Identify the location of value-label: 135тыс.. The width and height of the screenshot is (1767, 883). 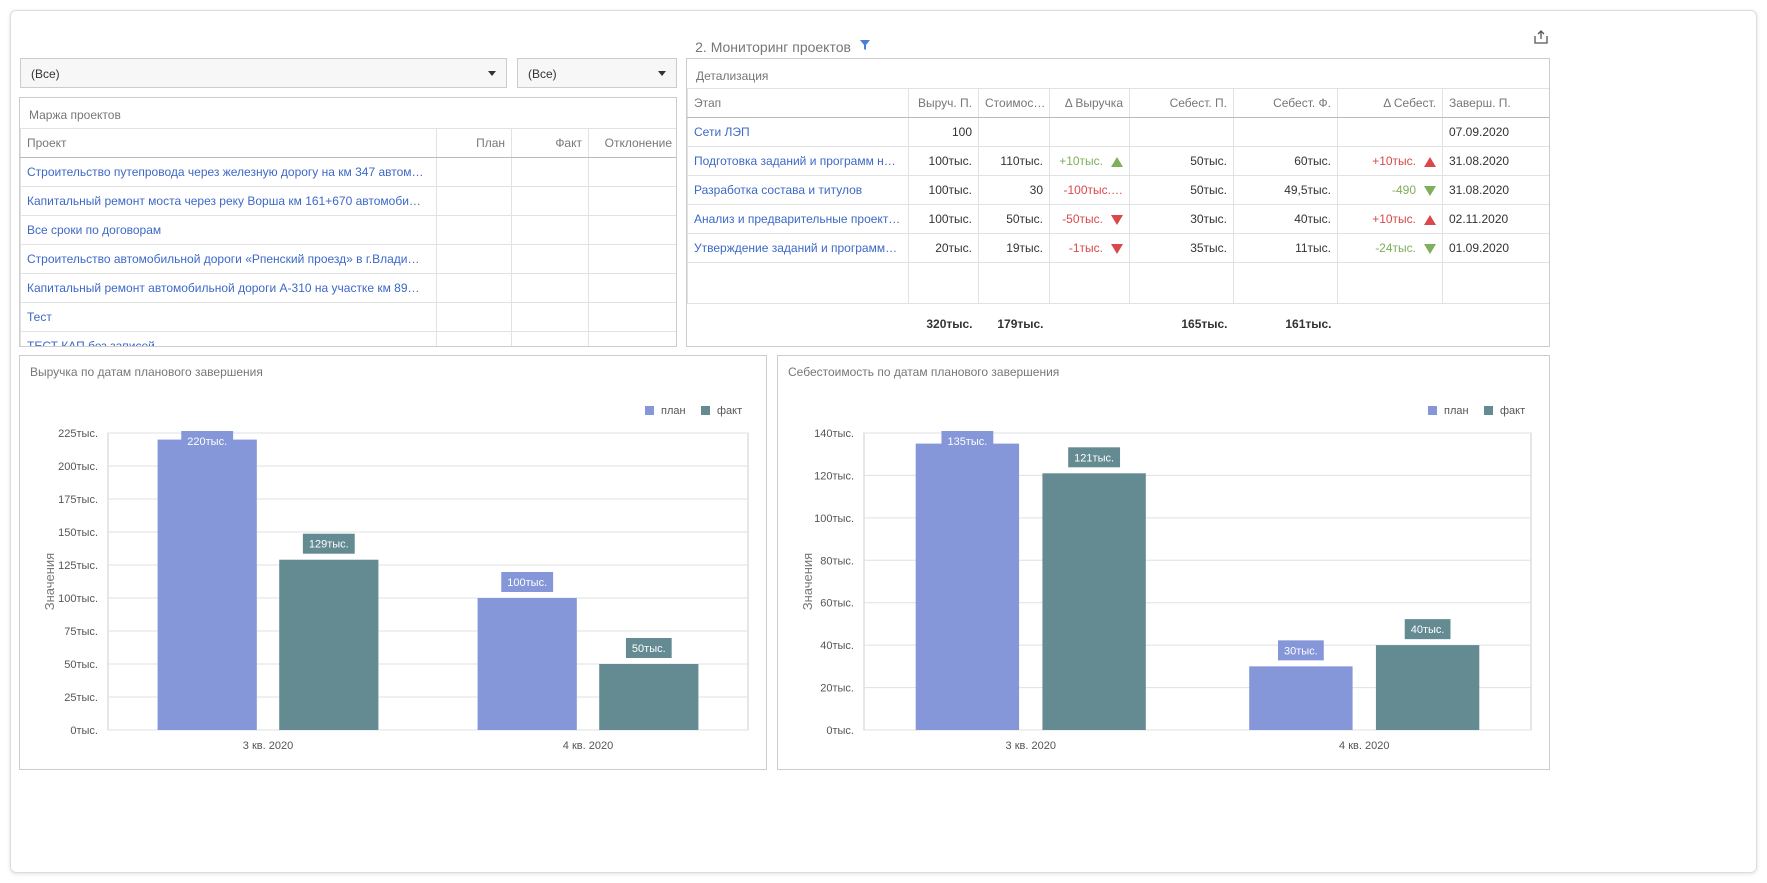
(967, 441).